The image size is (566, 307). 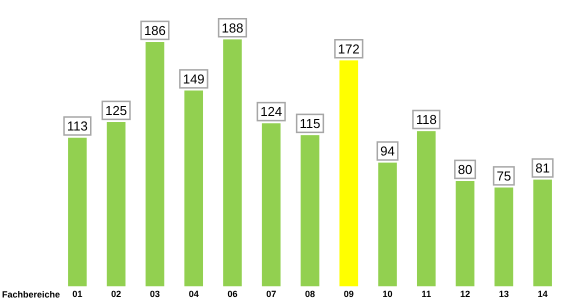 I want to click on data-label: 81, so click(x=542, y=168).